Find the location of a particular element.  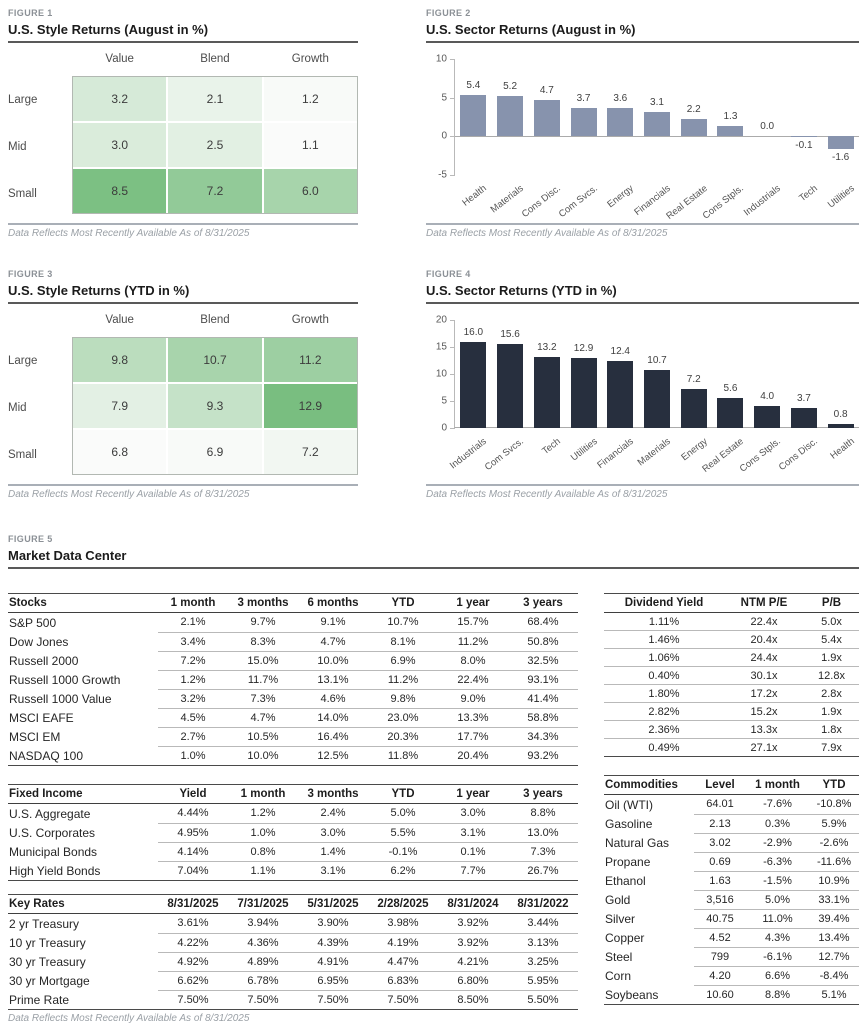

spacer is located at coordinates (293, 887).